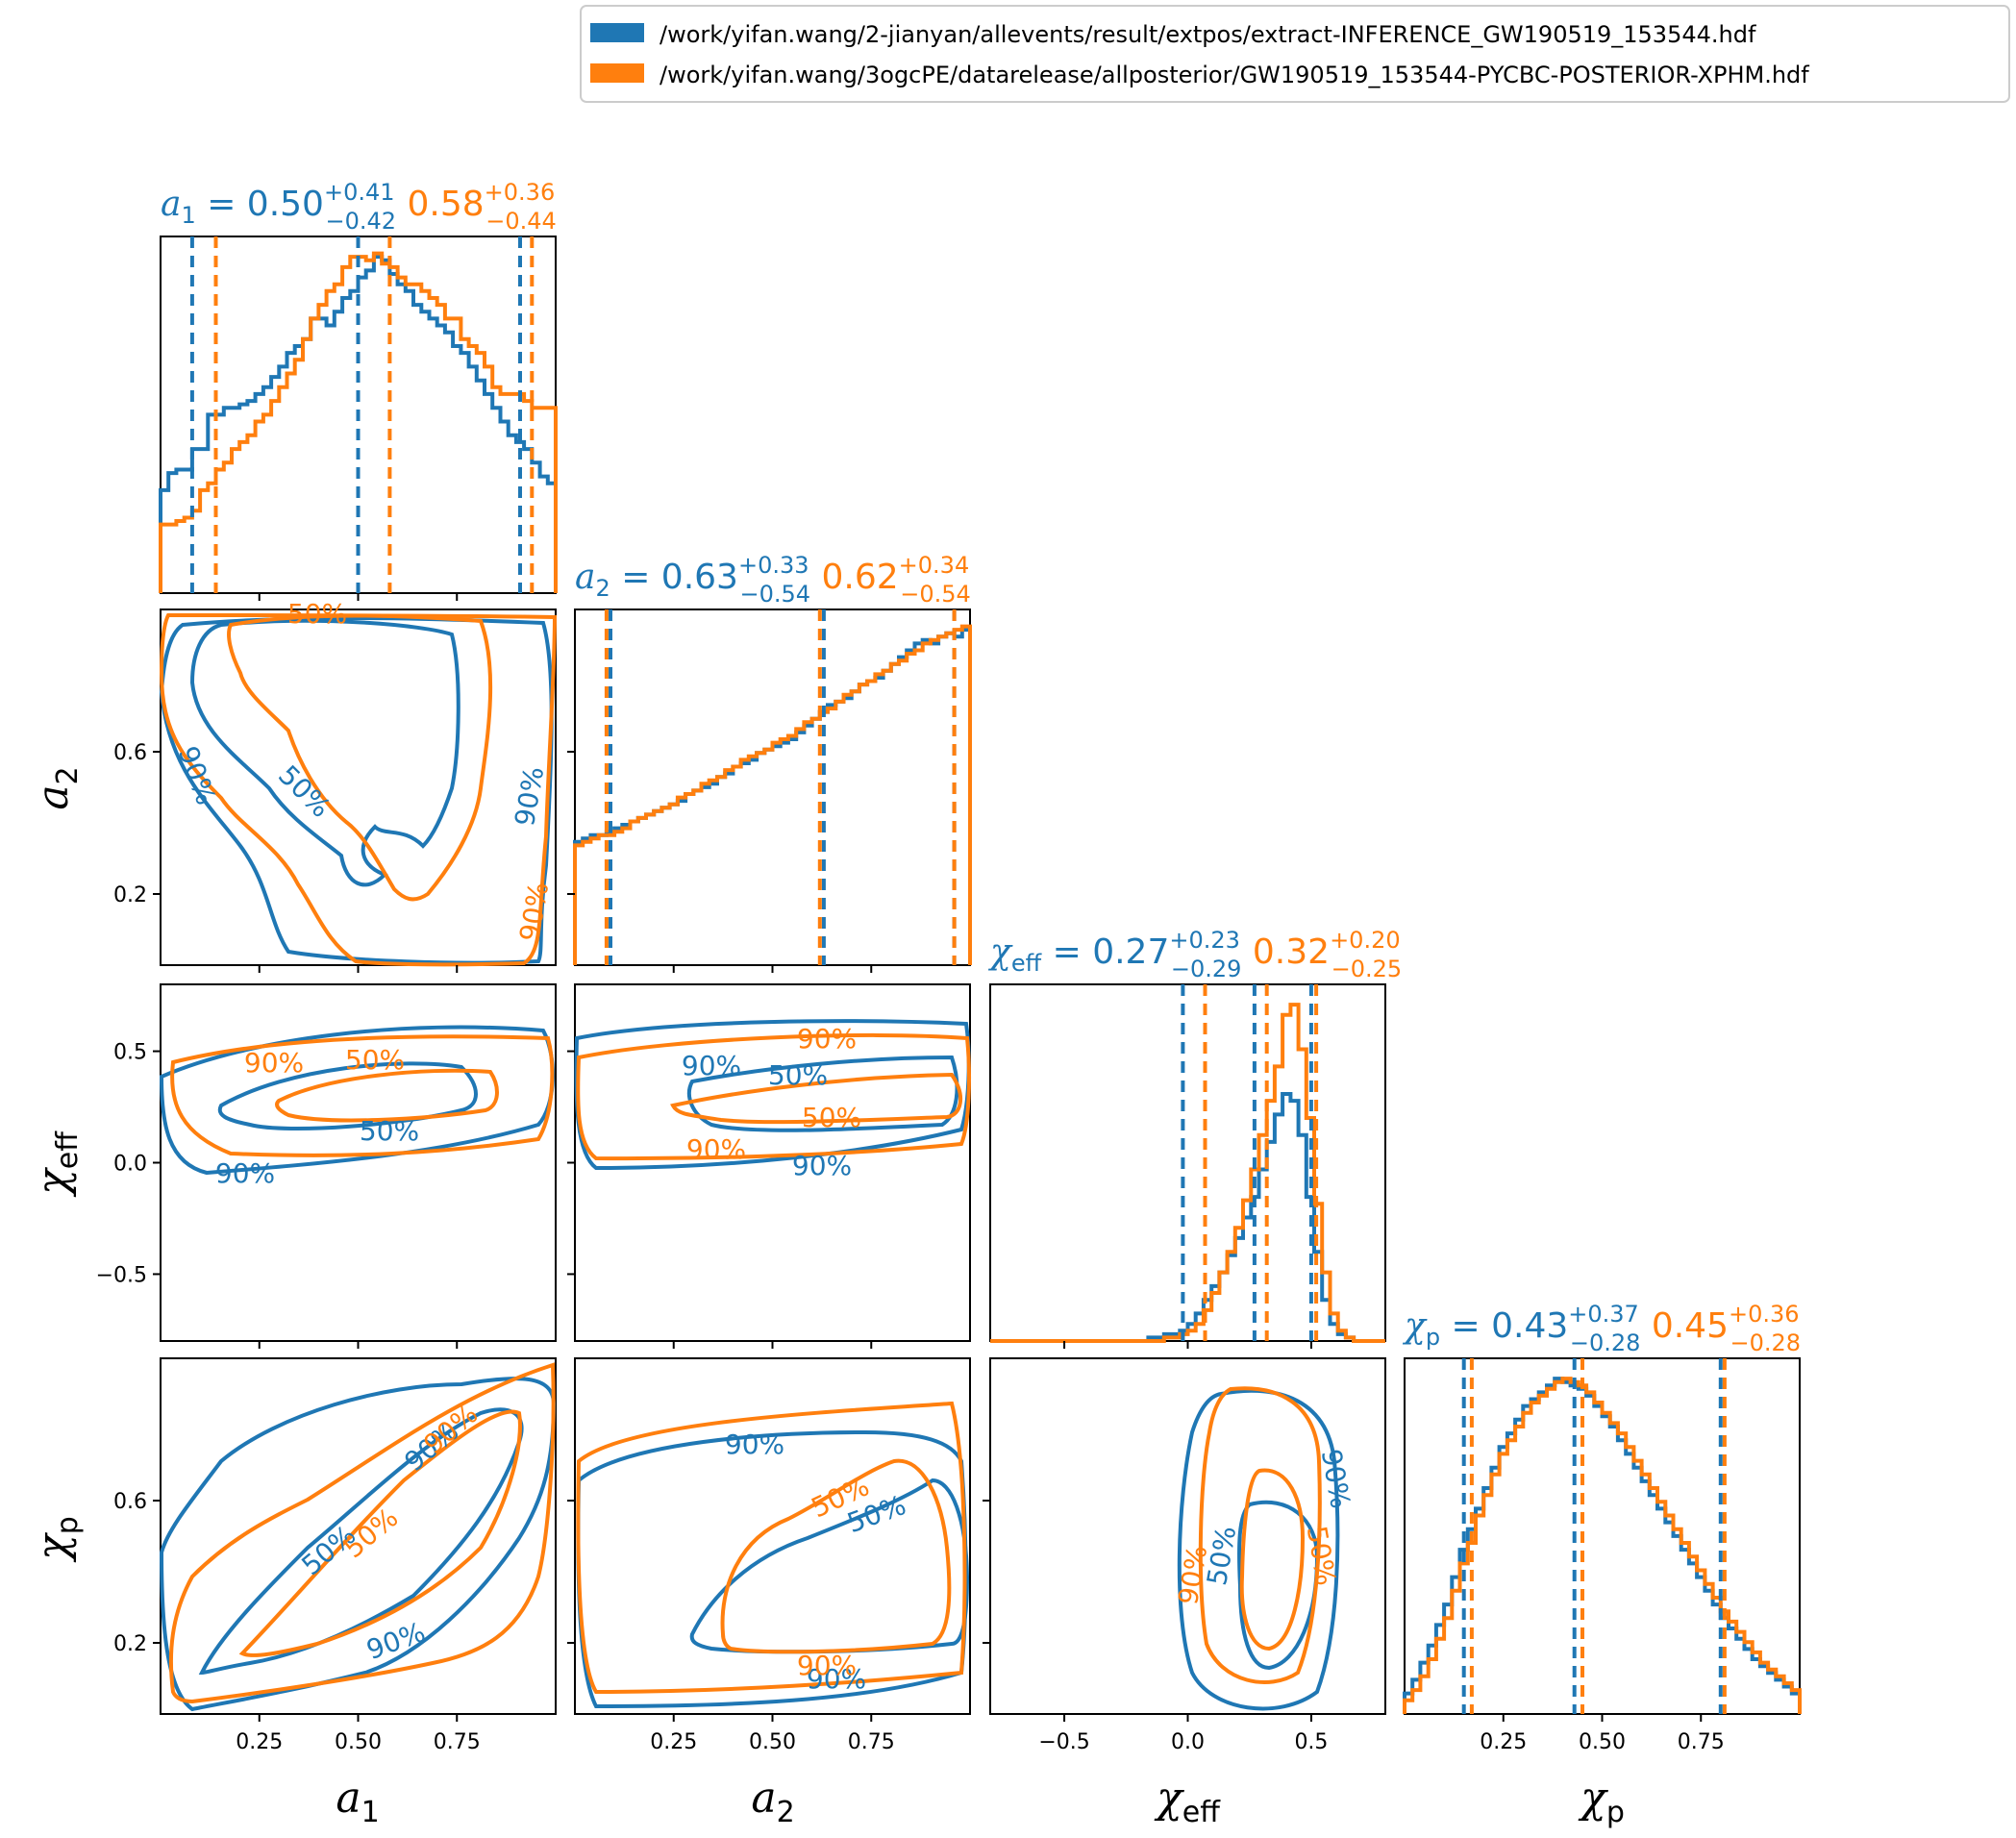  I want to click on contour-s2-50-a1-a2, so click(360, 757).